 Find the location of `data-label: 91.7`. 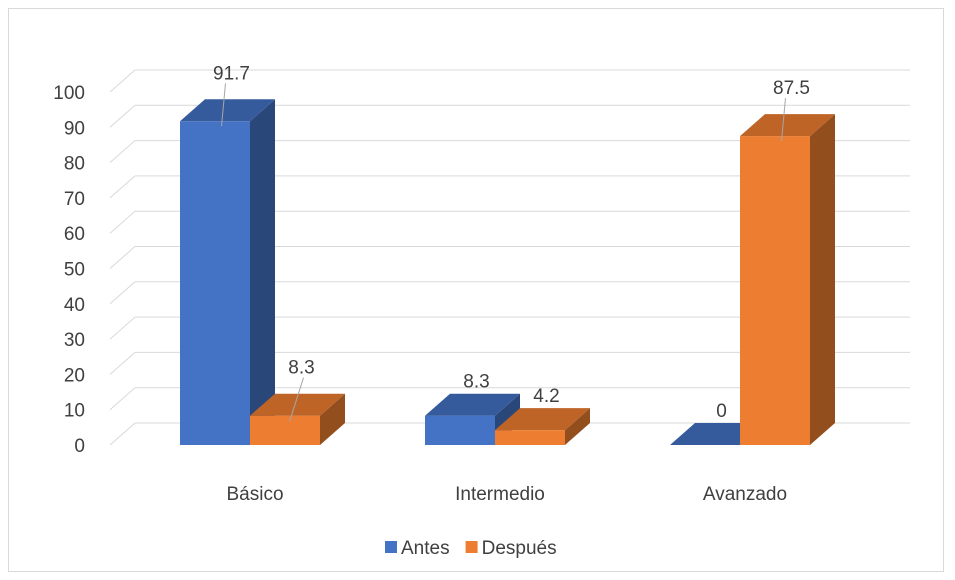

data-label: 91.7 is located at coordinates (231, 73).